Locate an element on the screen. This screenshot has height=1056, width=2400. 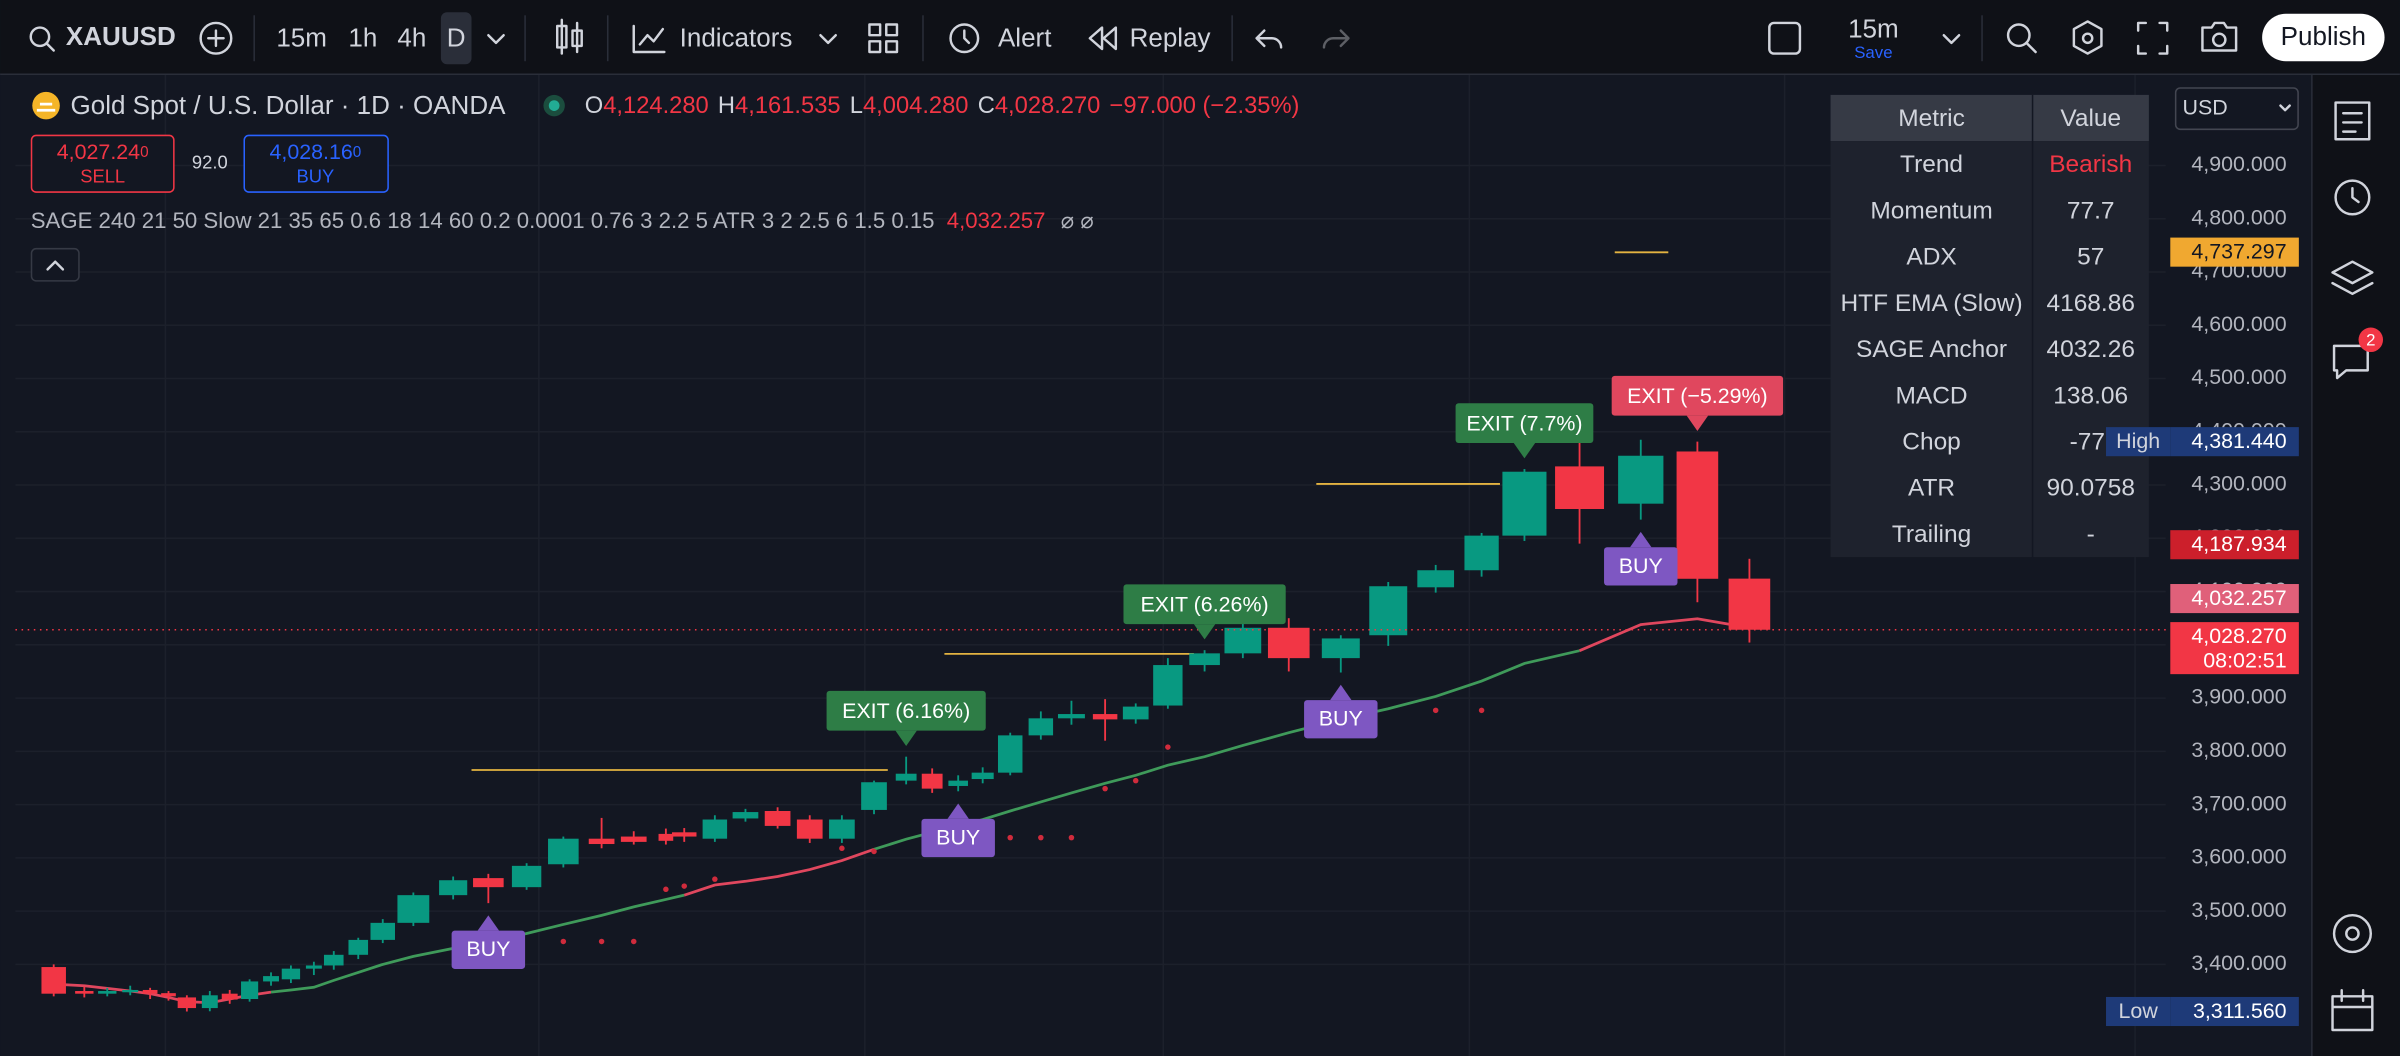
replay-button is located at coordinates (1103, 38).